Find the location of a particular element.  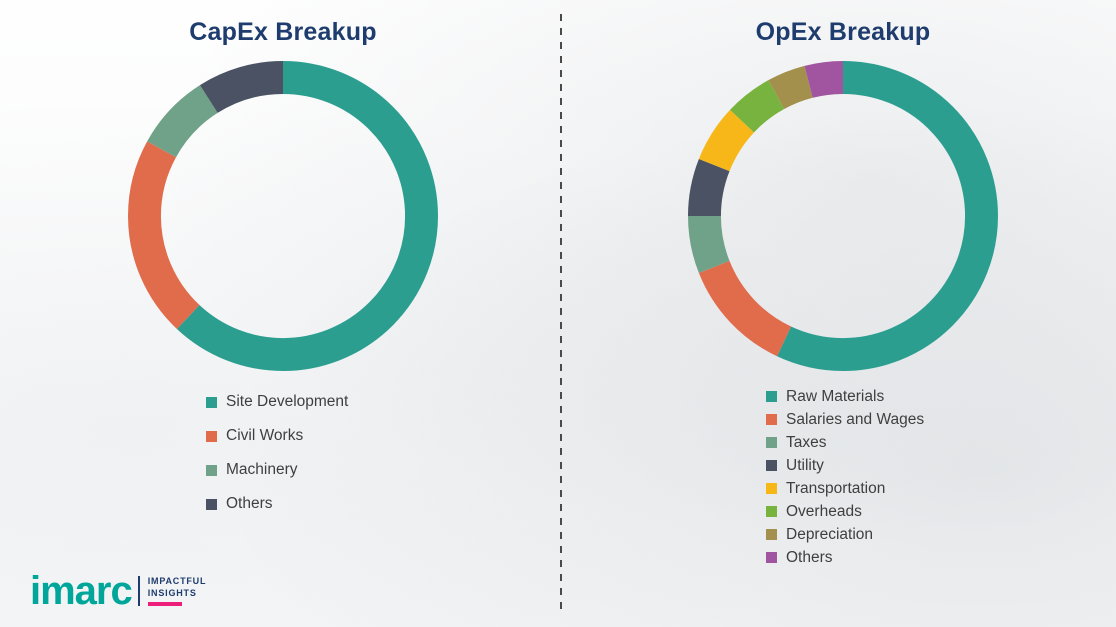

legend-item: Civil Works is located at coordinates (327, 436).